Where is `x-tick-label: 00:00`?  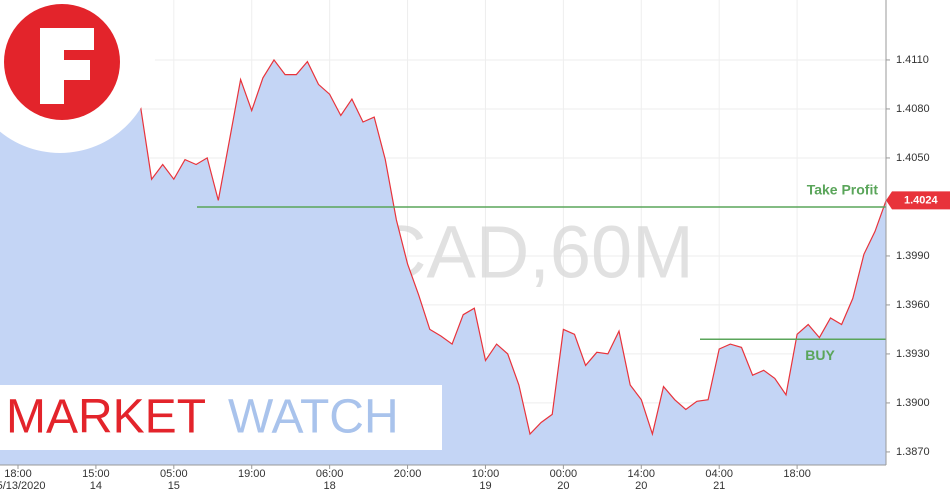 x-tick-label: 00:00 is located at coordinates (564, 474).